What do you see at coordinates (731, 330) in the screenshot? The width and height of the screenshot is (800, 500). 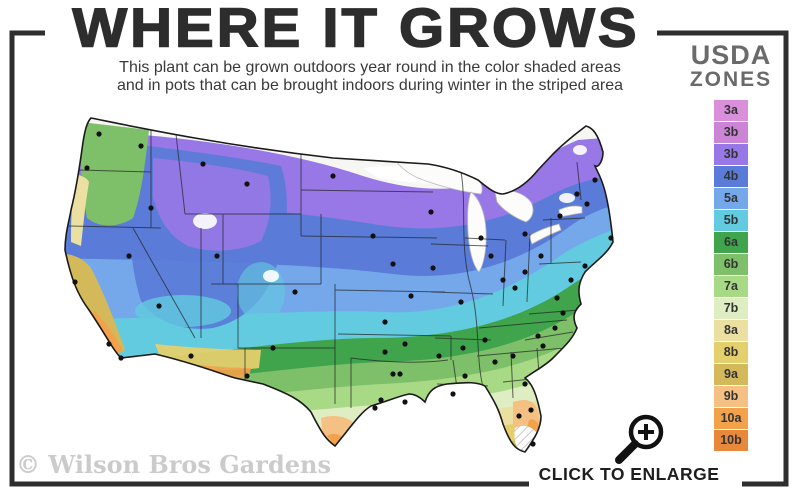 I see `zone-chip: 8a` at bounding box center [731, 330].